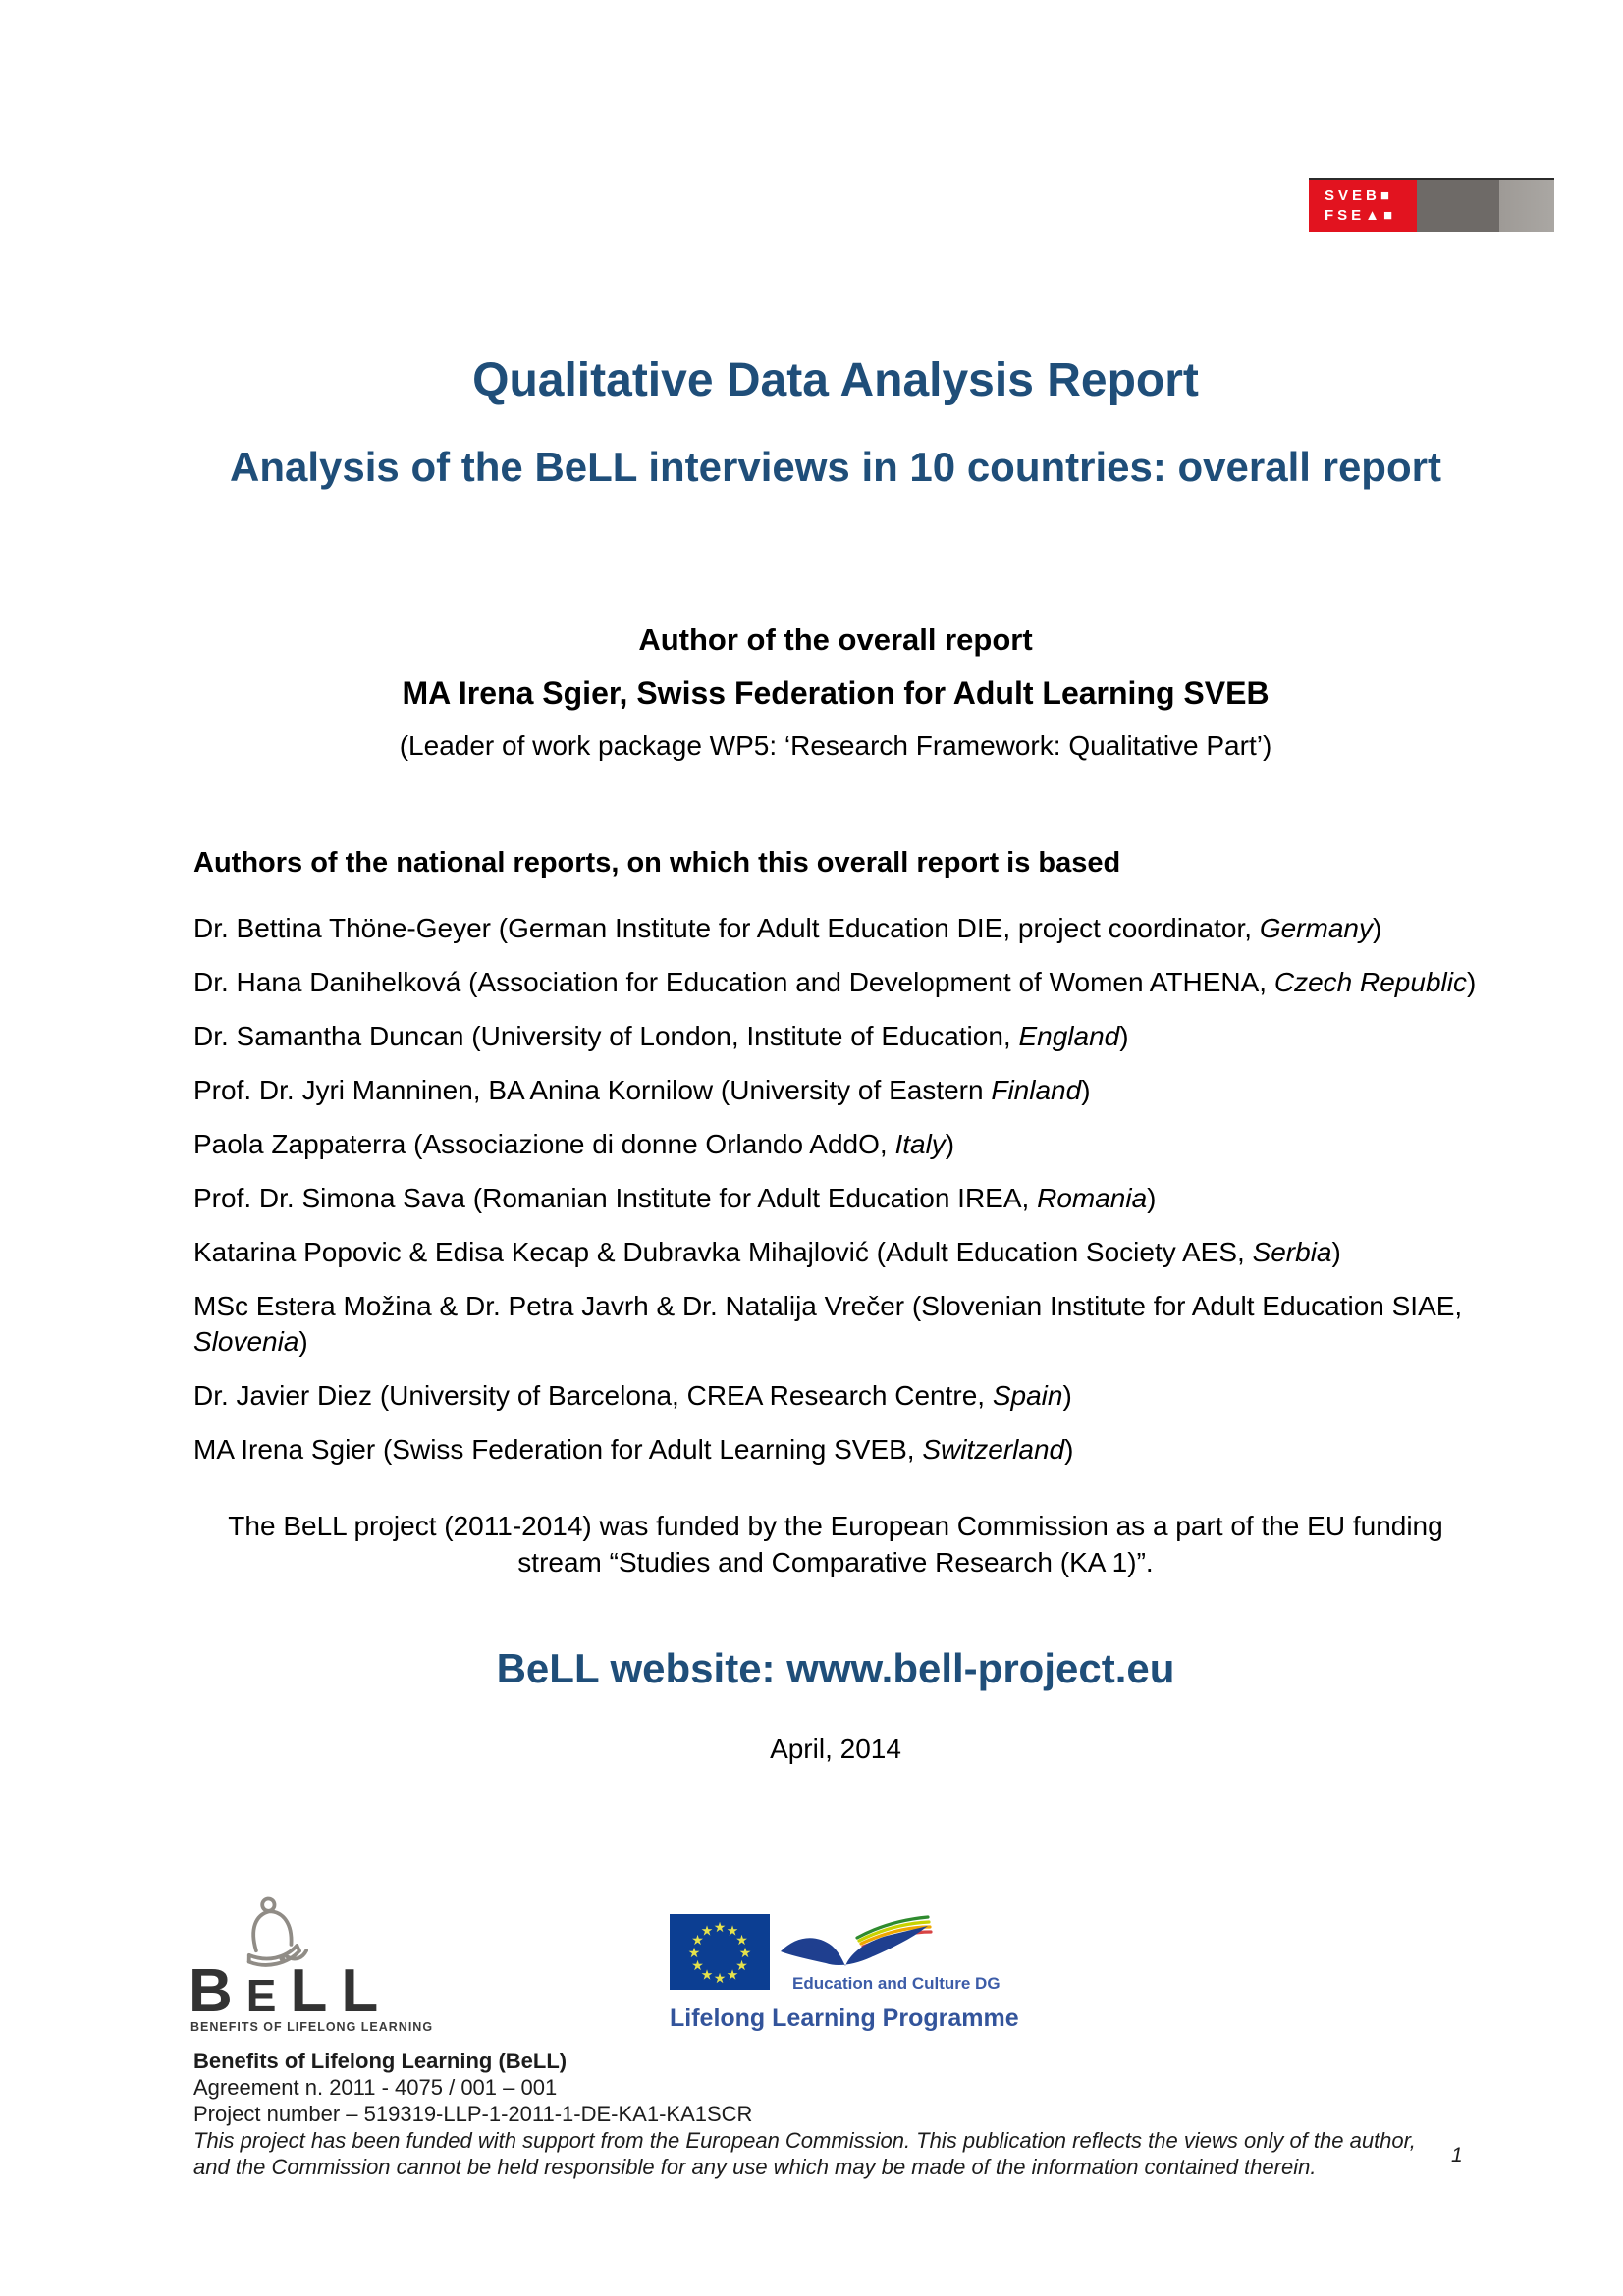 This screenshot has width=1623, height=2296. I want to click on sveb-logo-row1: SVEB■, so click(1359, 195).